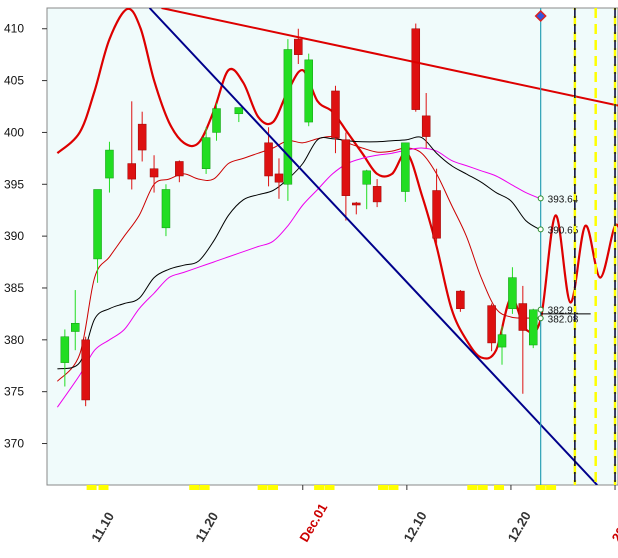 The width and height of the screenshot is (618, 558). I want to click on y-tick-label: 370, so click(14, 444).